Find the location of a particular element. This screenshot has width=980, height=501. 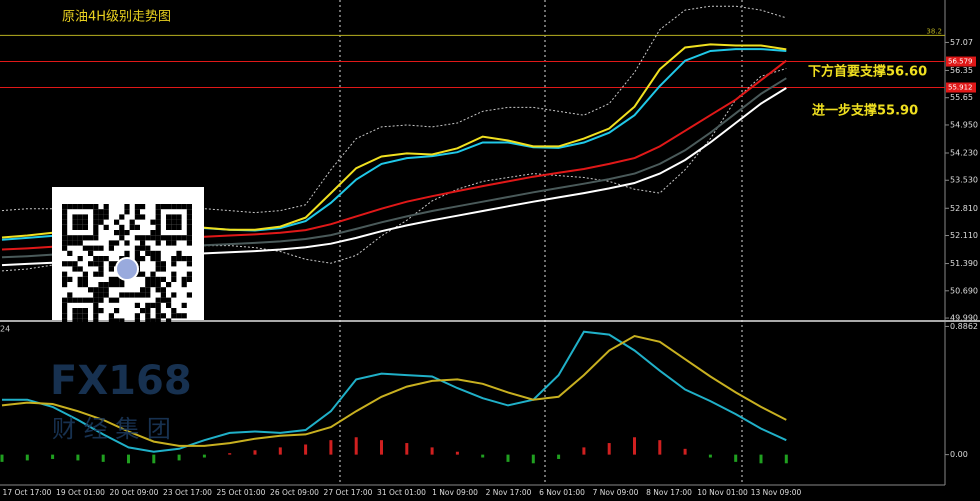

x-tick-label: 1 Nov 09:00 is located at coordinates (455, 492).